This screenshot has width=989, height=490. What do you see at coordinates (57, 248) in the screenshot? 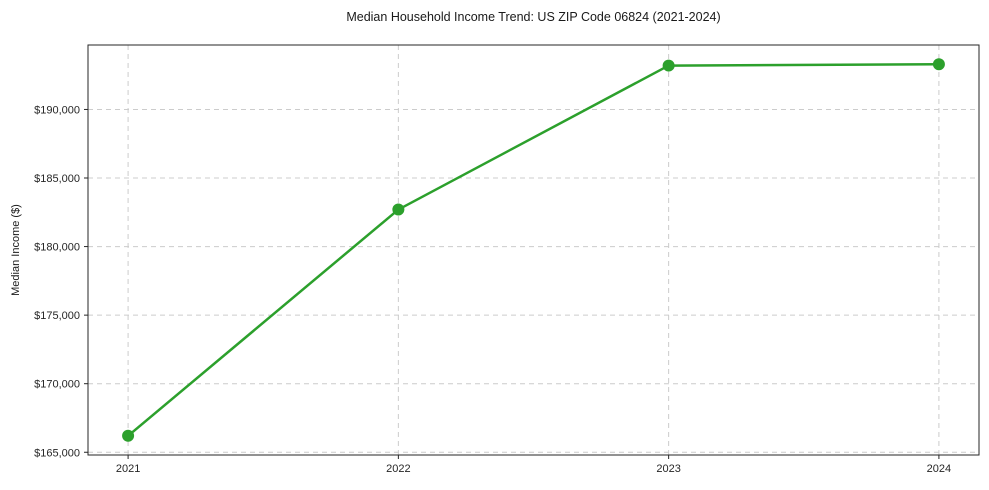
I see `y-tick-label: $180,000` at bounding box center [57, 248].